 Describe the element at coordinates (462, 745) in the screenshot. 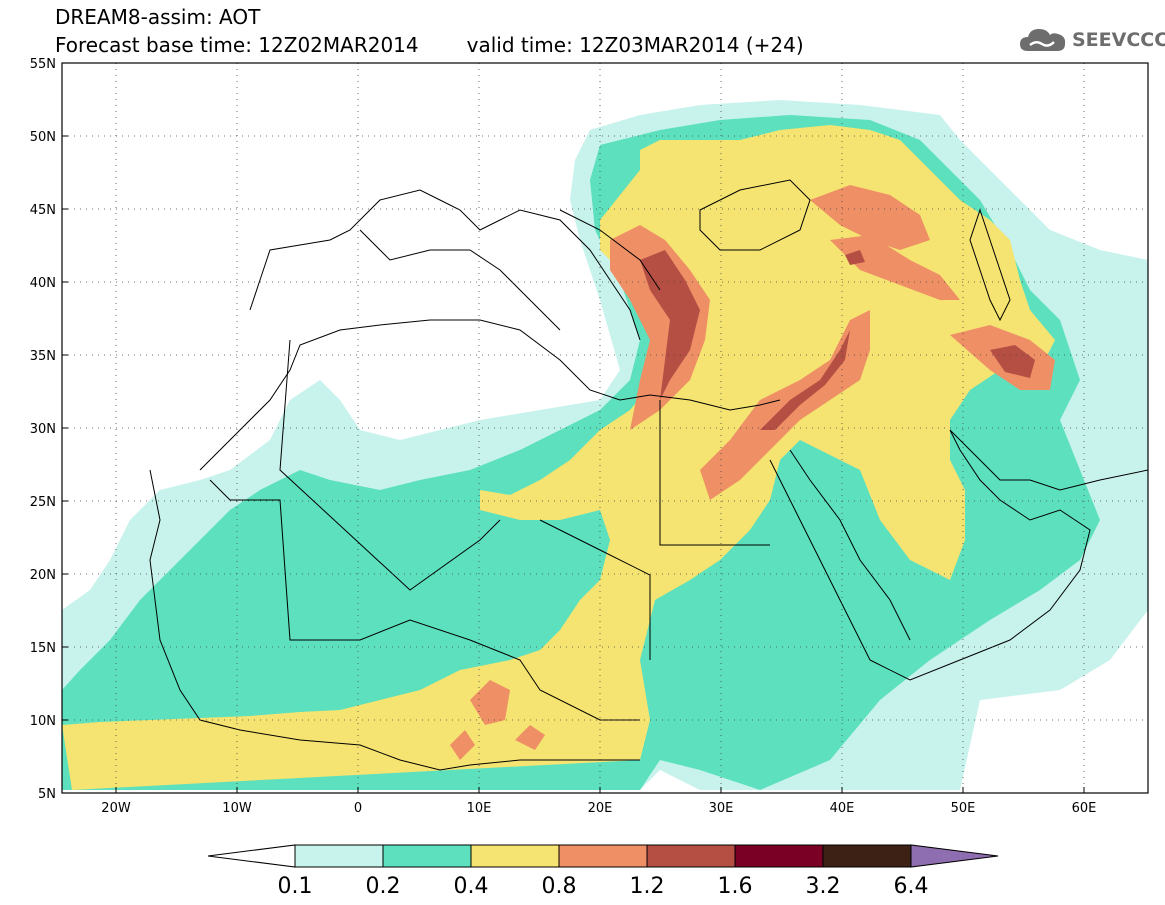

I see `aot-band-0-8-cameroon` at that location.